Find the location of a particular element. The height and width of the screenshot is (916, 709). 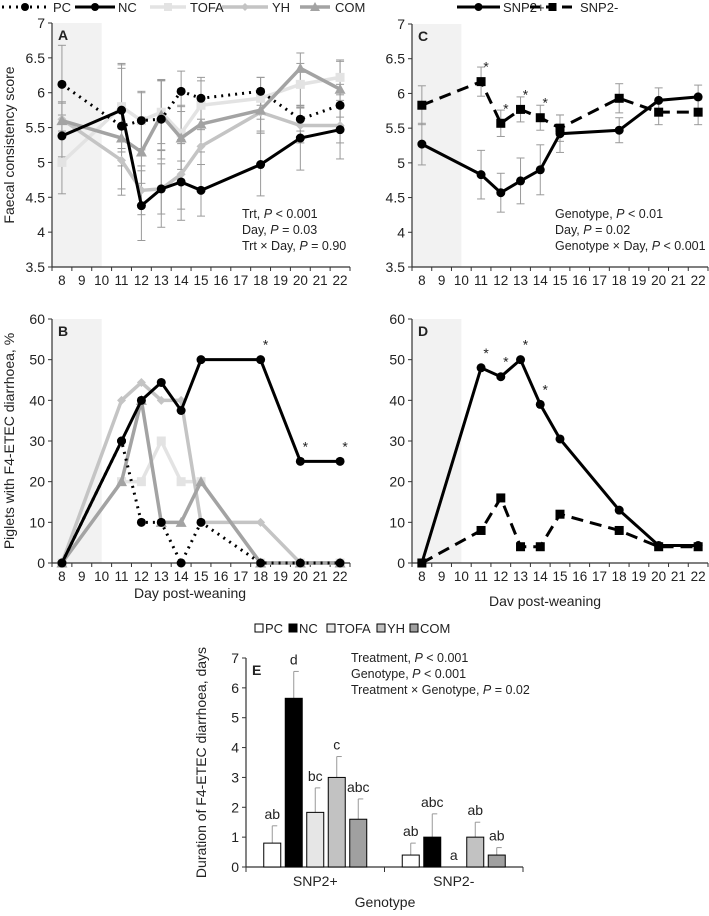

series-line-SNP2- is located at coordinates (560, 529).